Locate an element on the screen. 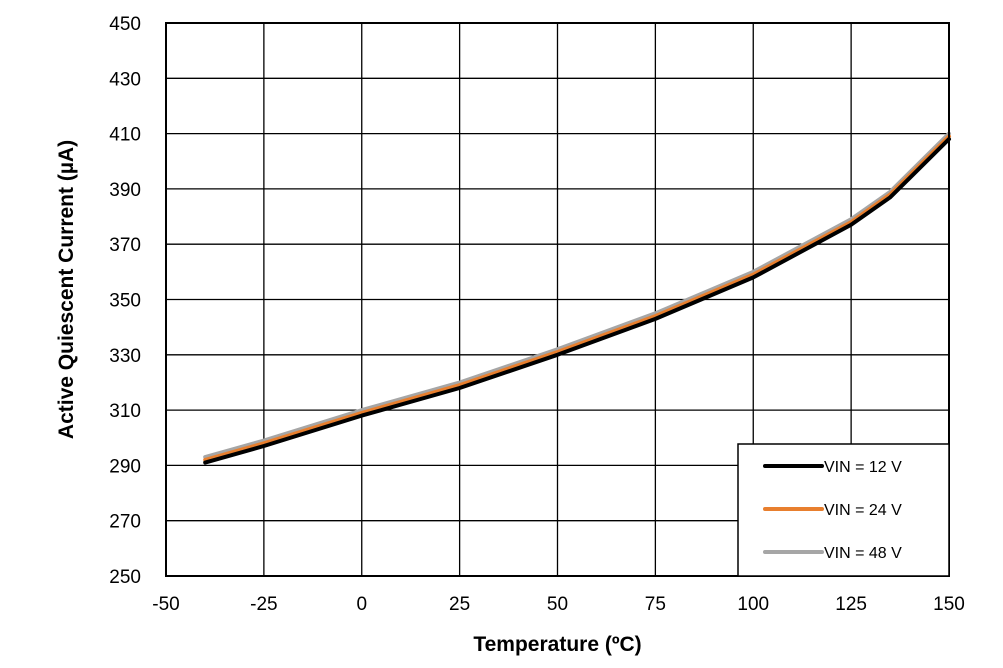 This screenshot has width=1003, height=668. y-tick-label: 430 is located at coordinates (125, 79).